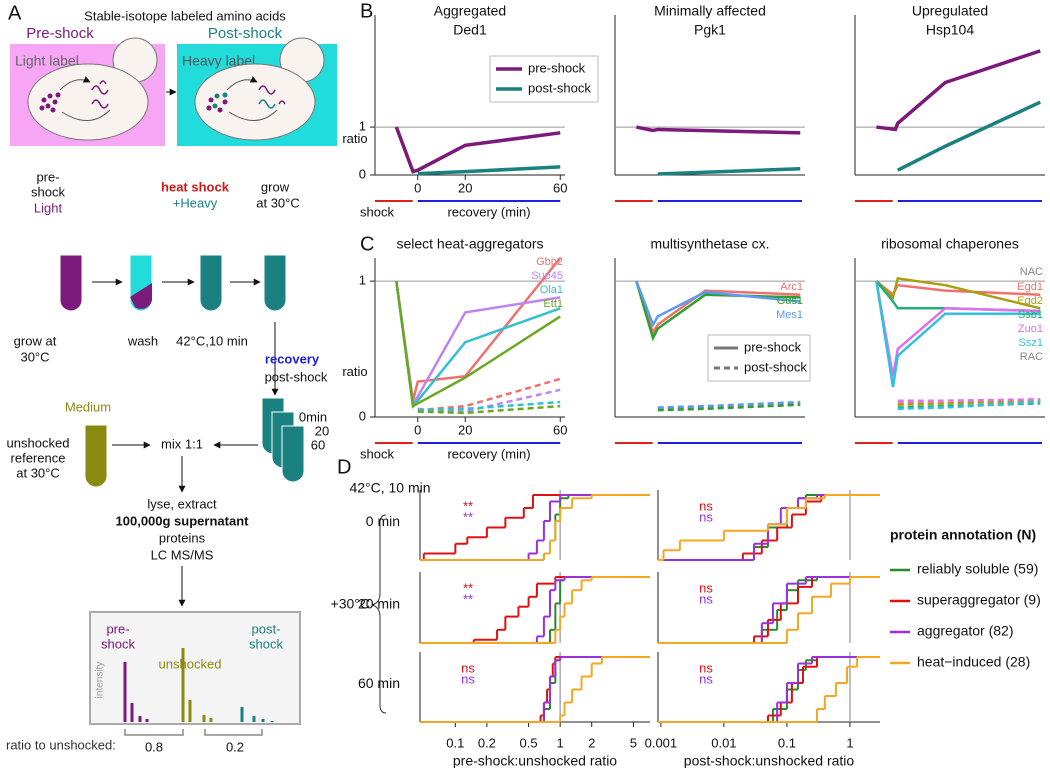  I want to click on label: recovery, so click(292, 358).